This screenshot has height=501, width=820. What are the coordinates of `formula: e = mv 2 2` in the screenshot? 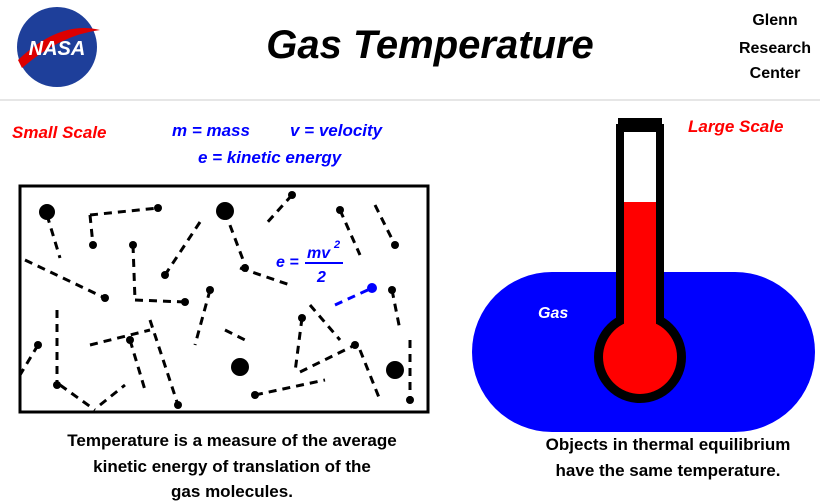 It's located at (309, 262).